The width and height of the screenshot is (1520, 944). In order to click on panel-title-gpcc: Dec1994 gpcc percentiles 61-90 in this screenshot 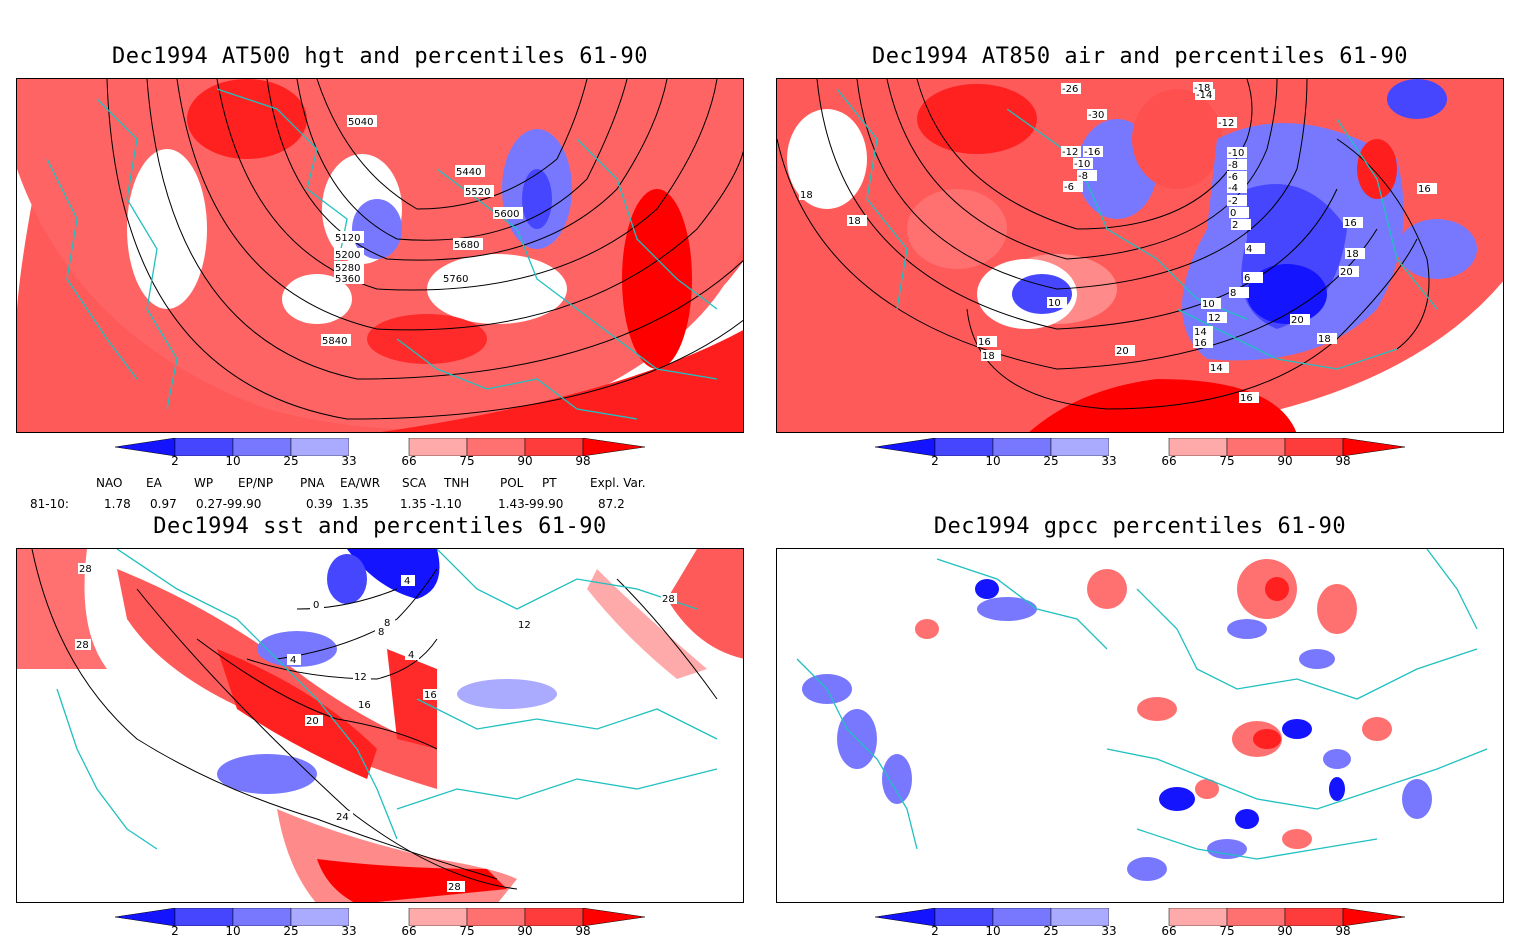, I will do `click(1140, 526)`.